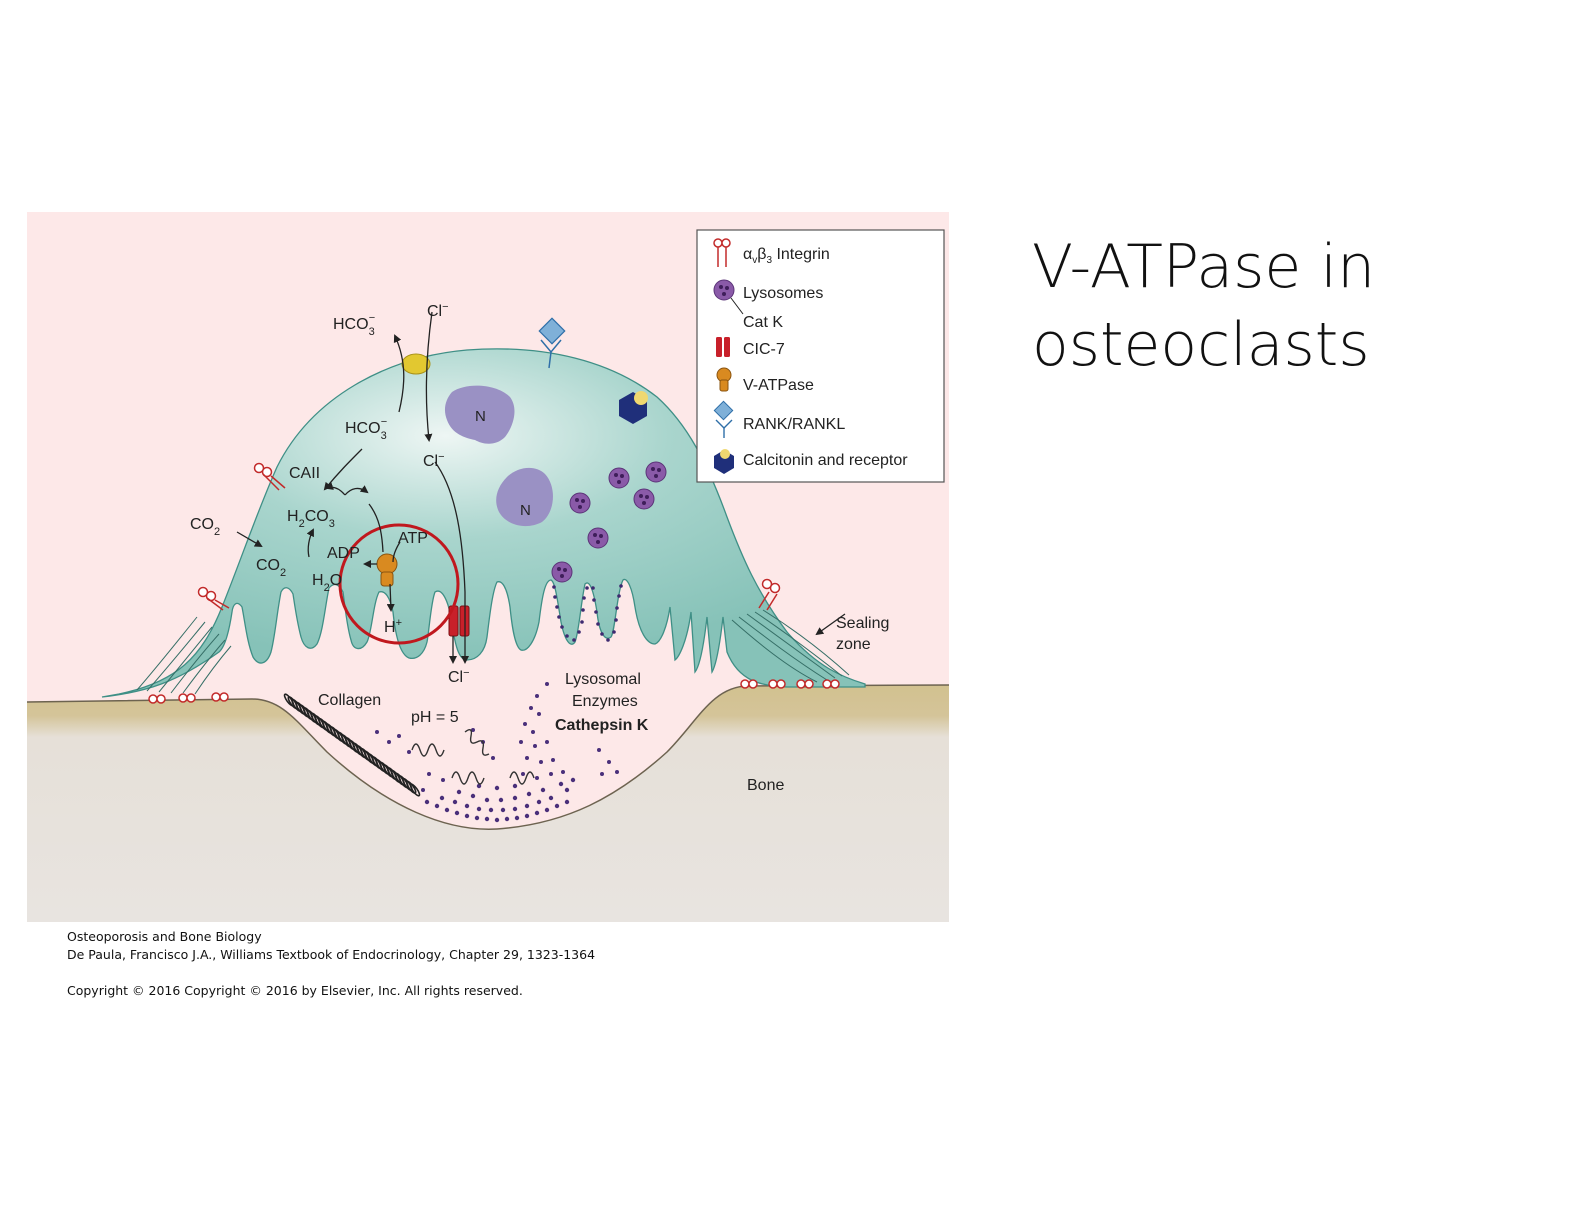 The height and width of the screenshot is (1224, 1584). What do you see at coordinates (1204, 306) in the screenshot?
I see `slide-title: V-ATPase in osteoclasts` at bounding box center [1204, 306].